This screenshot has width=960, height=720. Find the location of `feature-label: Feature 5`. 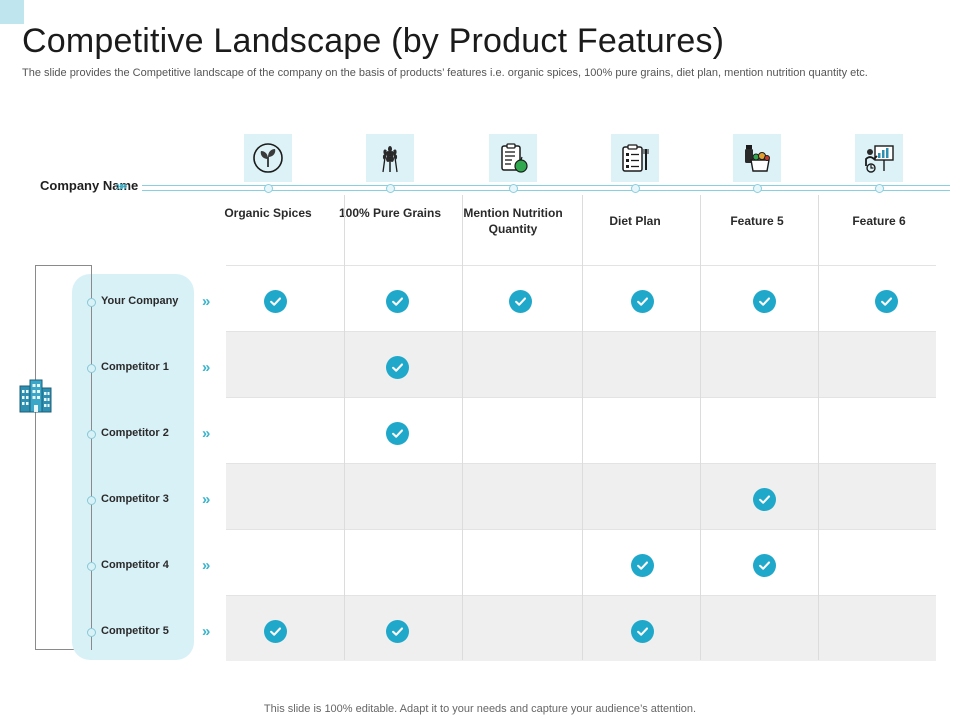

feature-label: Feature 5 is located at coordinates (757, 221).